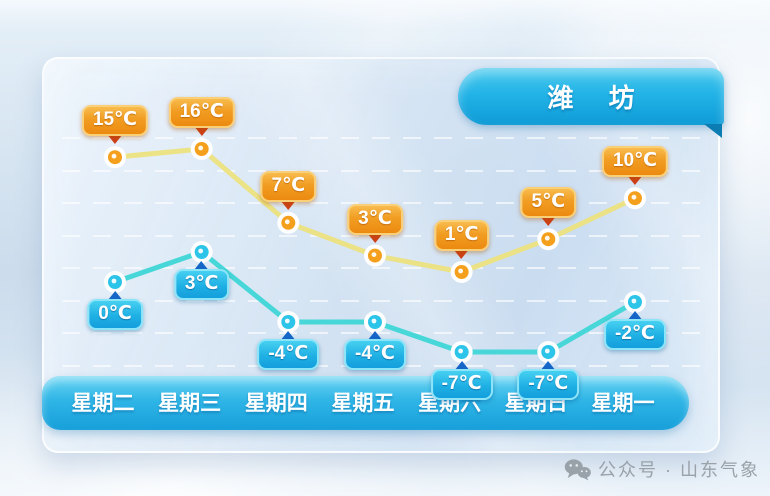 This screenshot has height=496, width=770. What do you see at coordinates (713, 131) in the screenshot?
I see `ribbon-fold` at bounding box center [713, 131].